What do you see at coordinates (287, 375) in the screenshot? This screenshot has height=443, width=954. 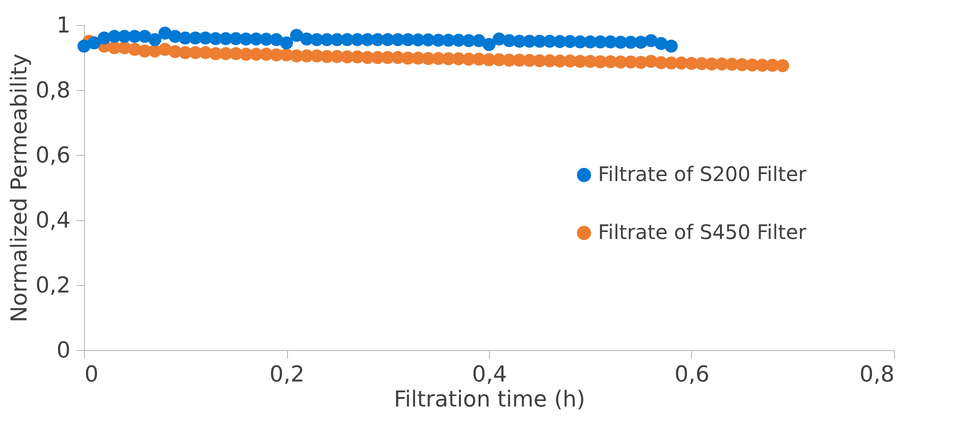 I see `x-tick-label: 0,2` at bounding box center [287, 375].